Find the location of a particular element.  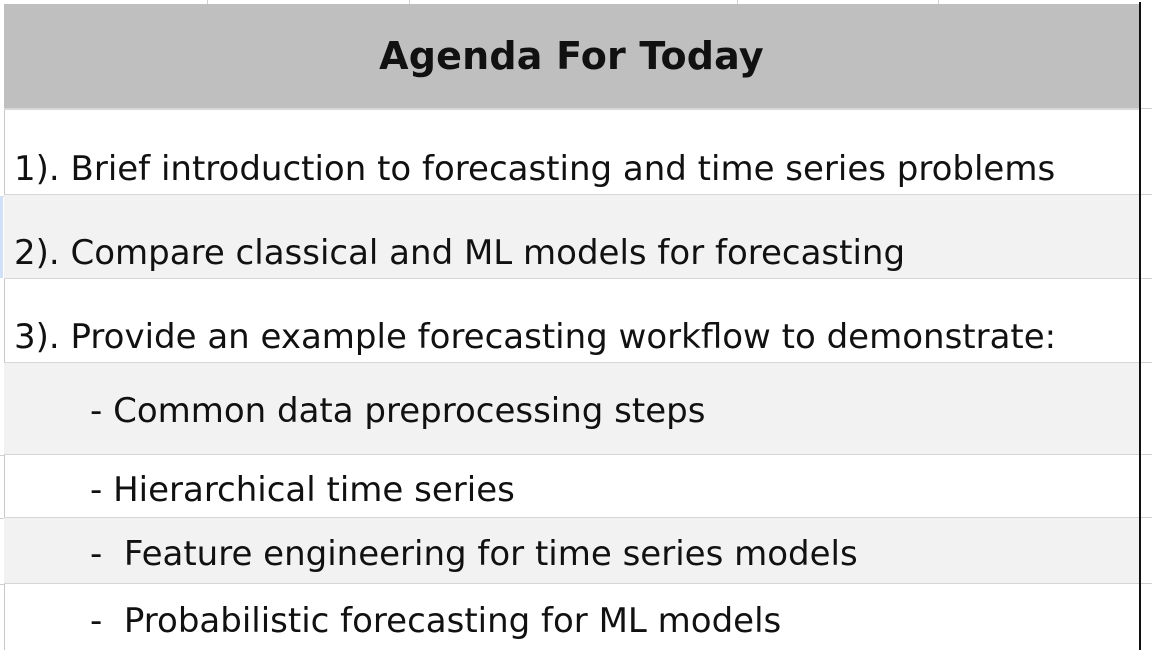

spacer-row is located at coordinates (571, 117).